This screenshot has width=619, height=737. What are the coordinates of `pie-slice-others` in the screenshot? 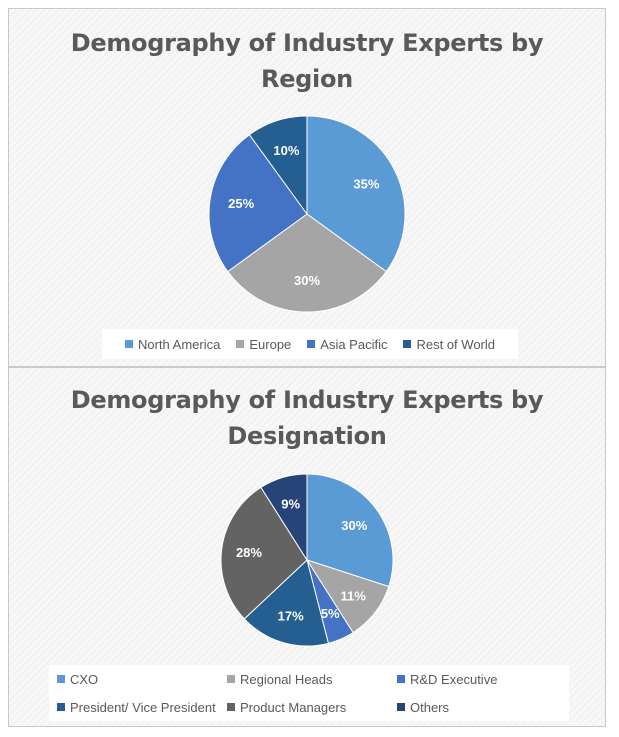 It's located at (284, 517).